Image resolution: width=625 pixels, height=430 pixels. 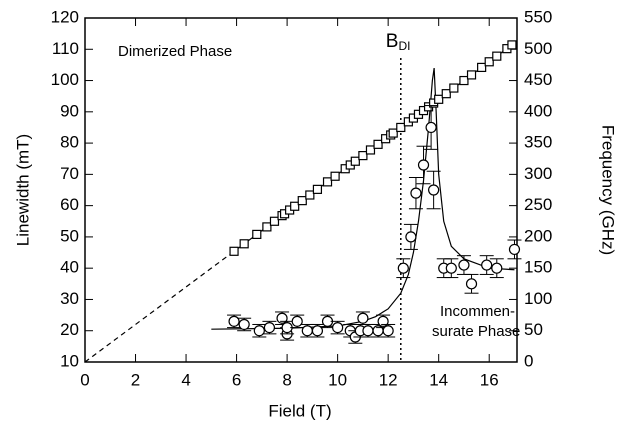 I want to click on y2-tick-label: 200, so click(x=538, y=235).